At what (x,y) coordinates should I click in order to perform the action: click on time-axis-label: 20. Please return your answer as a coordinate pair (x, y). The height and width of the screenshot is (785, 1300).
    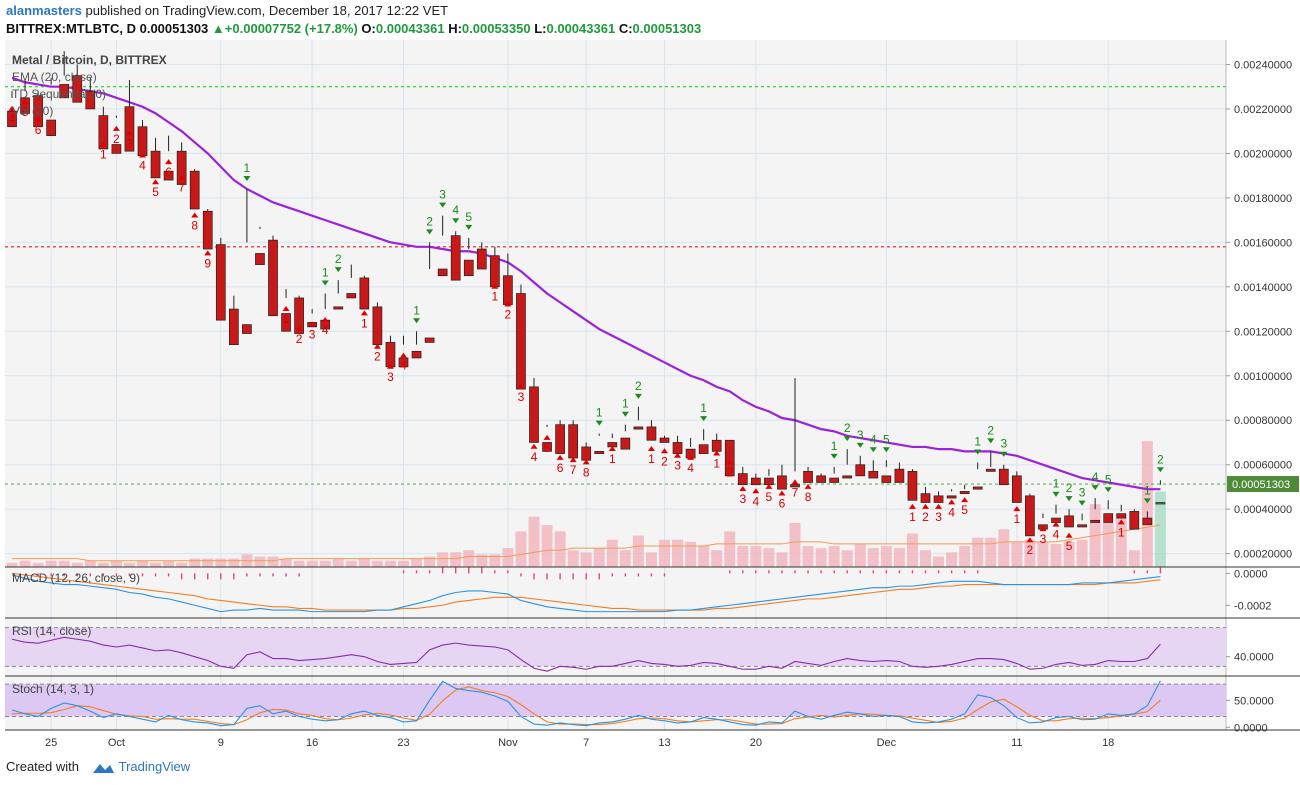
    Looking at the image, I should click on (756, 743).